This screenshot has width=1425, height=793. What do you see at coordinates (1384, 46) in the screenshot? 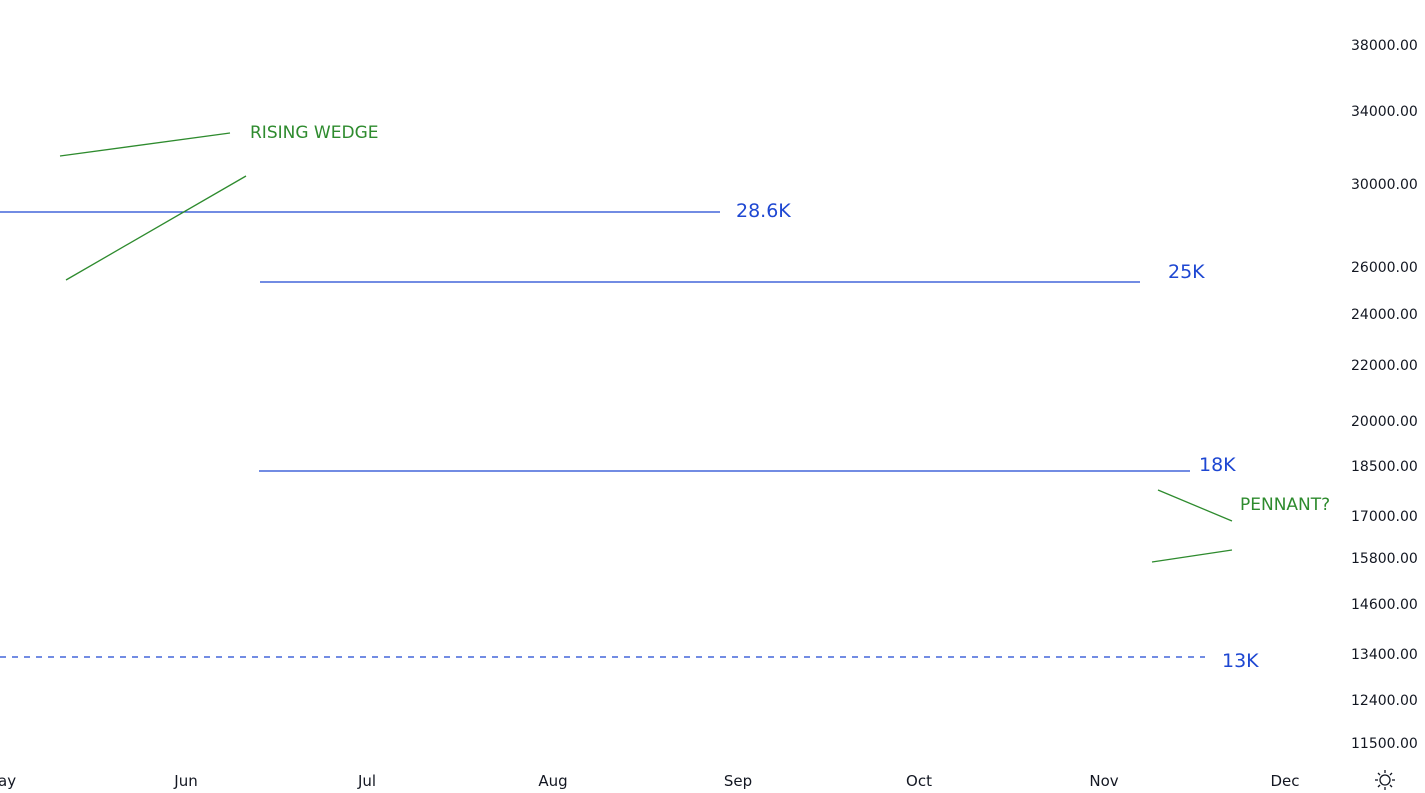
I see `y-tick-label: 38000.00` at bounding box center [1384, 46].